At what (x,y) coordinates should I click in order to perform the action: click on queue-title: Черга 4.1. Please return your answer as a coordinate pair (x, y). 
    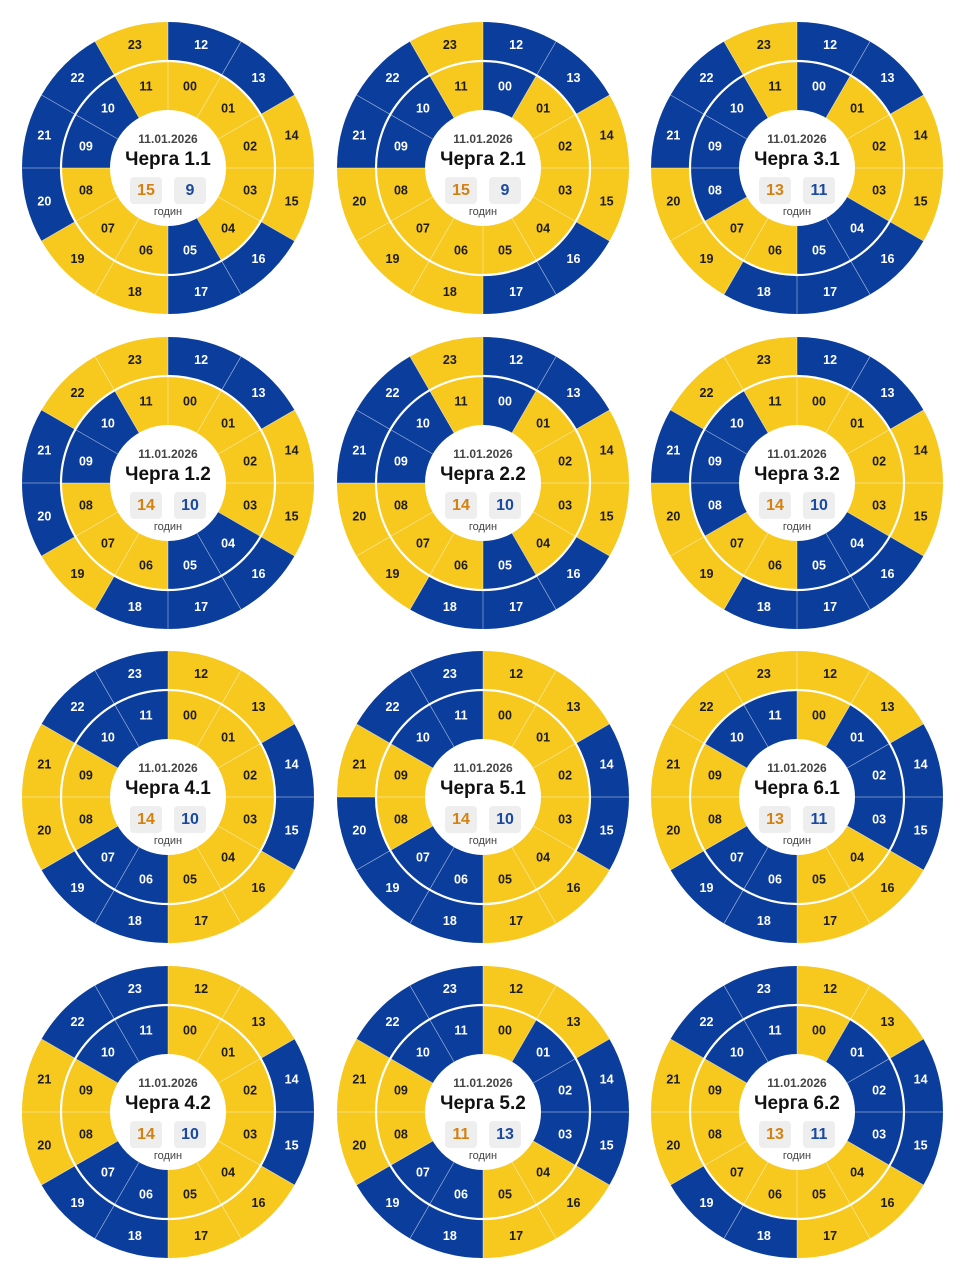
    Looking at the image, I should click on (168, 788).